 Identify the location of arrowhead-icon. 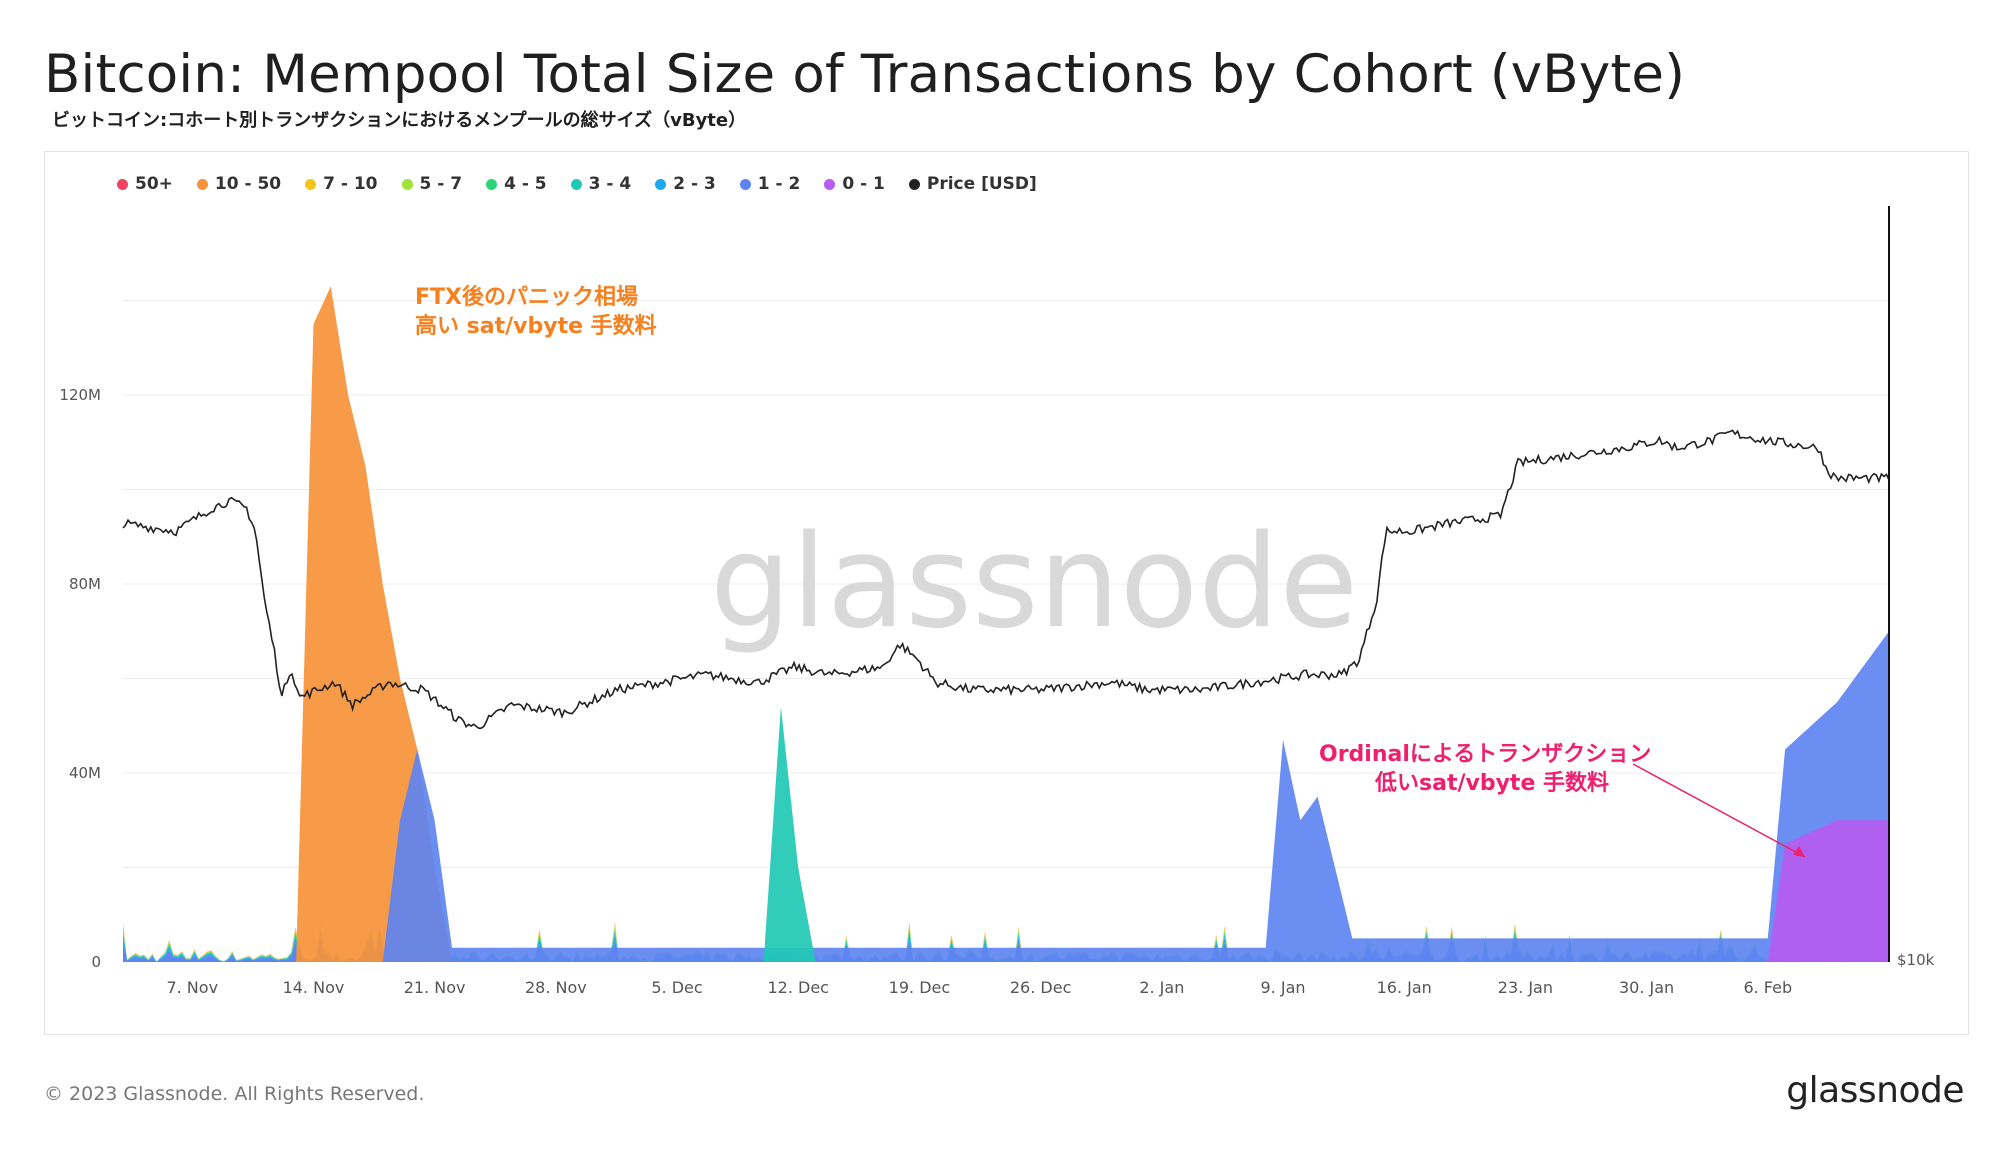
(1799, 851).